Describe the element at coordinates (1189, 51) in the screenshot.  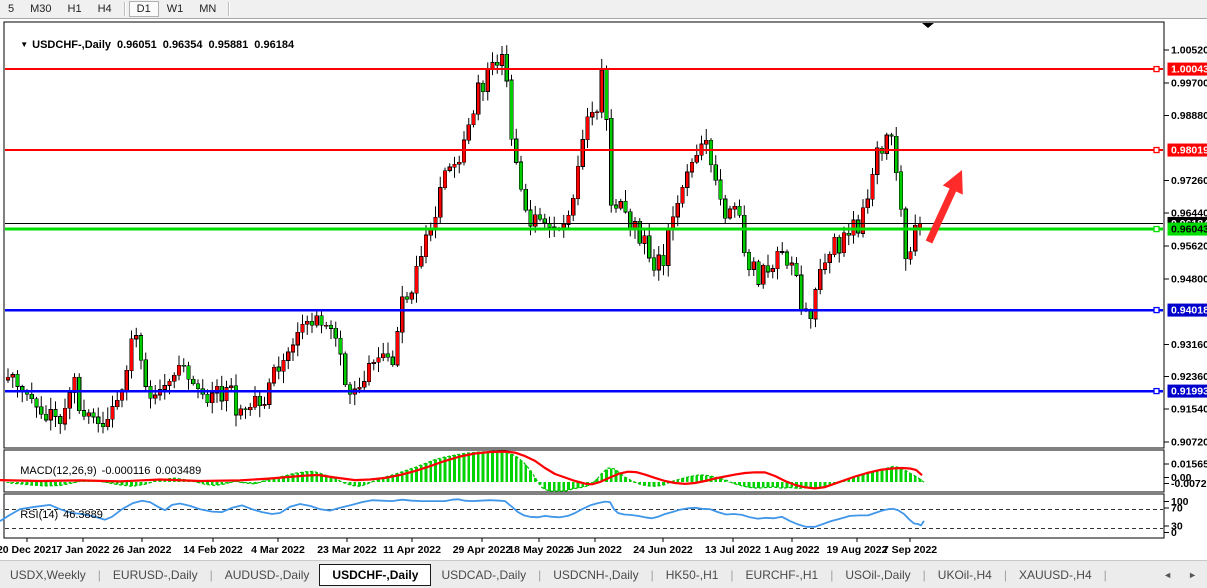
I see `svg-text: 1.00520` at that location.